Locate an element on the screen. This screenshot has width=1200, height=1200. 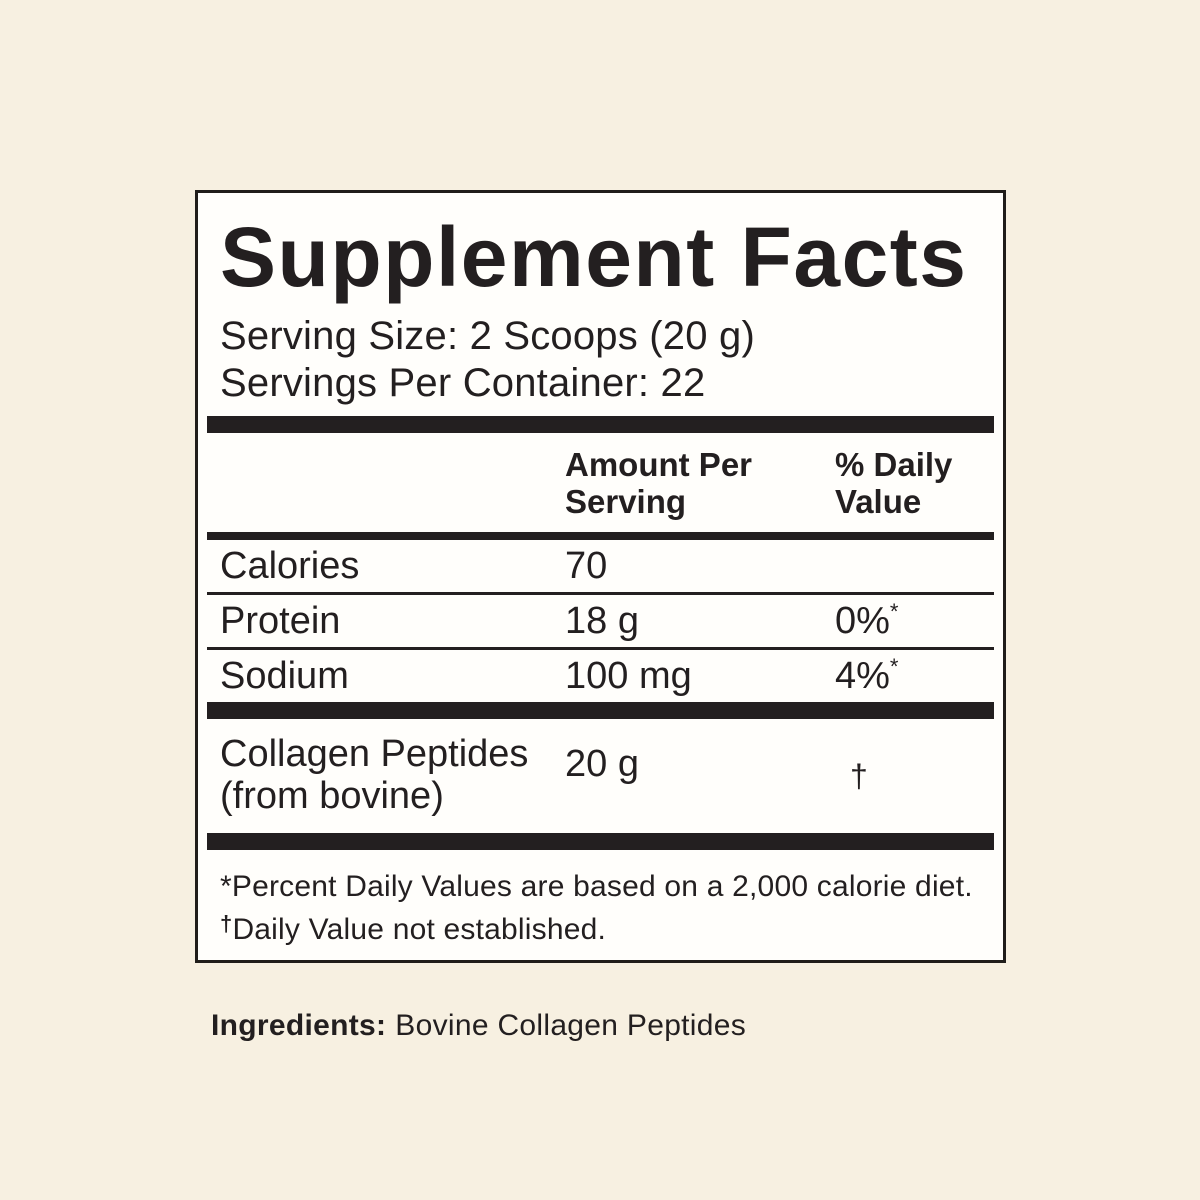
divider-thick-bottom is located at coordinates (600, 841).